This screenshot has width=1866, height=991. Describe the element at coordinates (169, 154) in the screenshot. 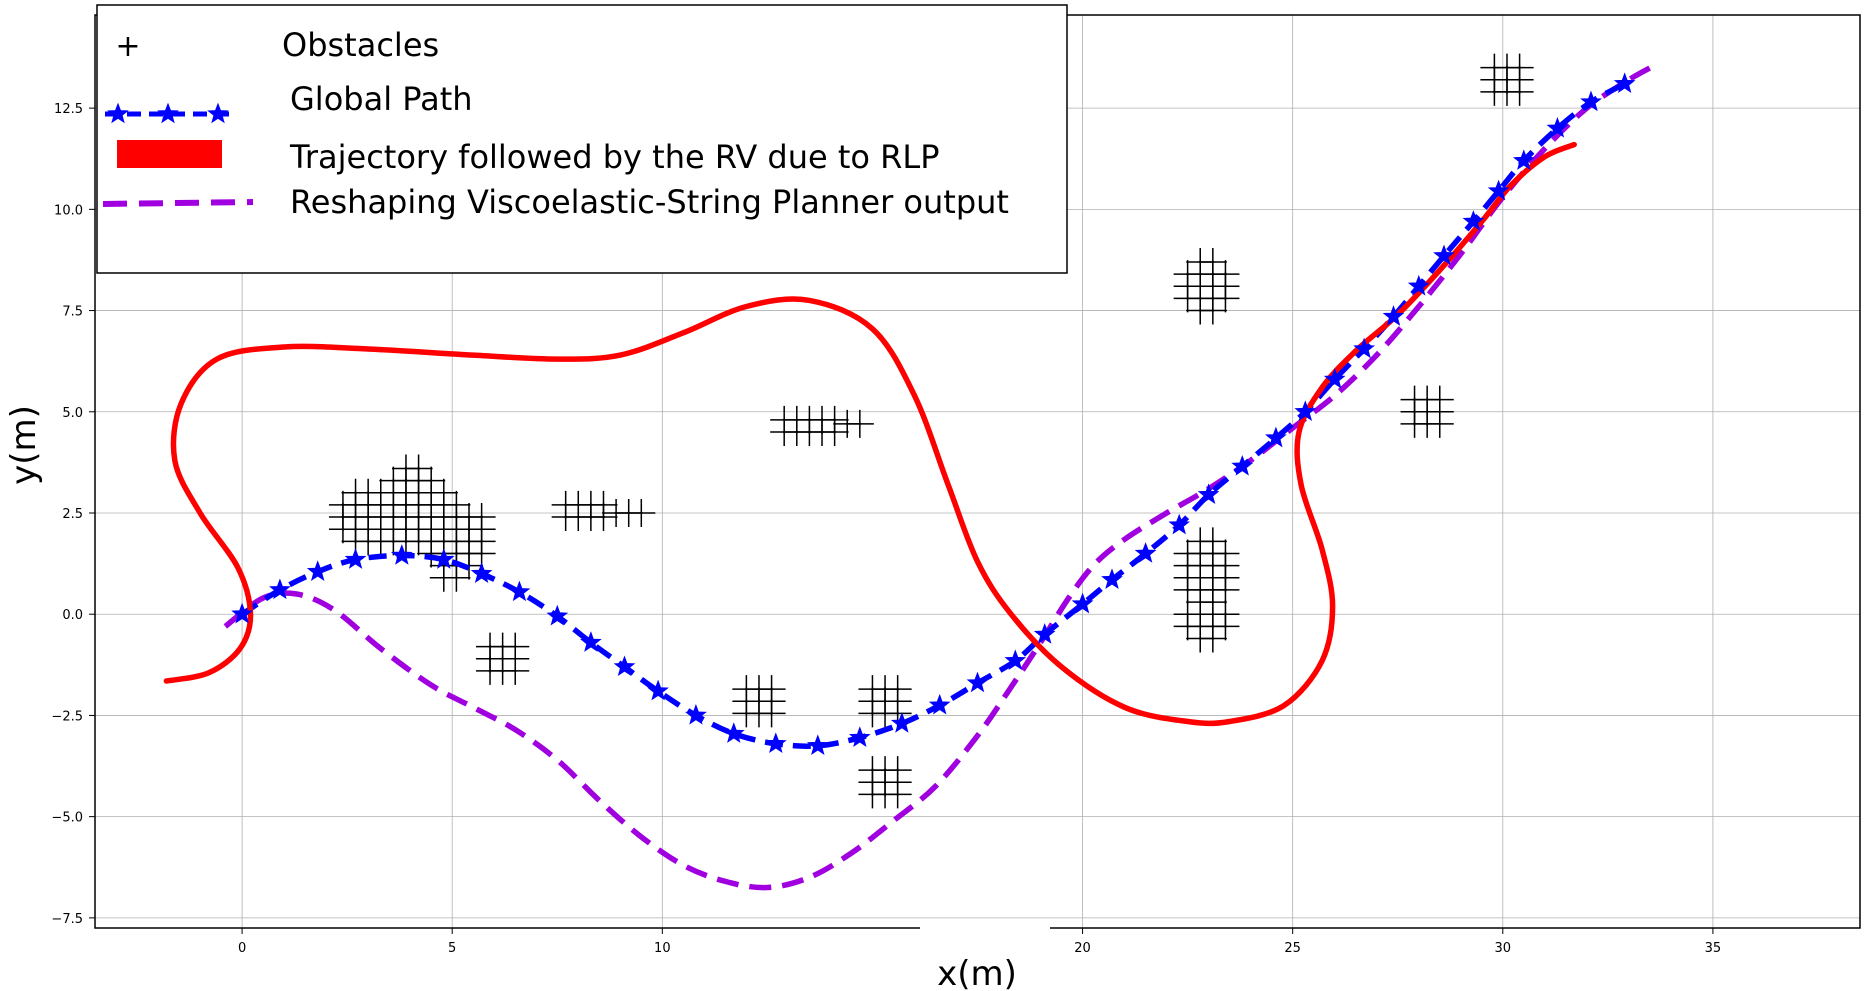

I see `legend-trajectory-swatch` at that location.